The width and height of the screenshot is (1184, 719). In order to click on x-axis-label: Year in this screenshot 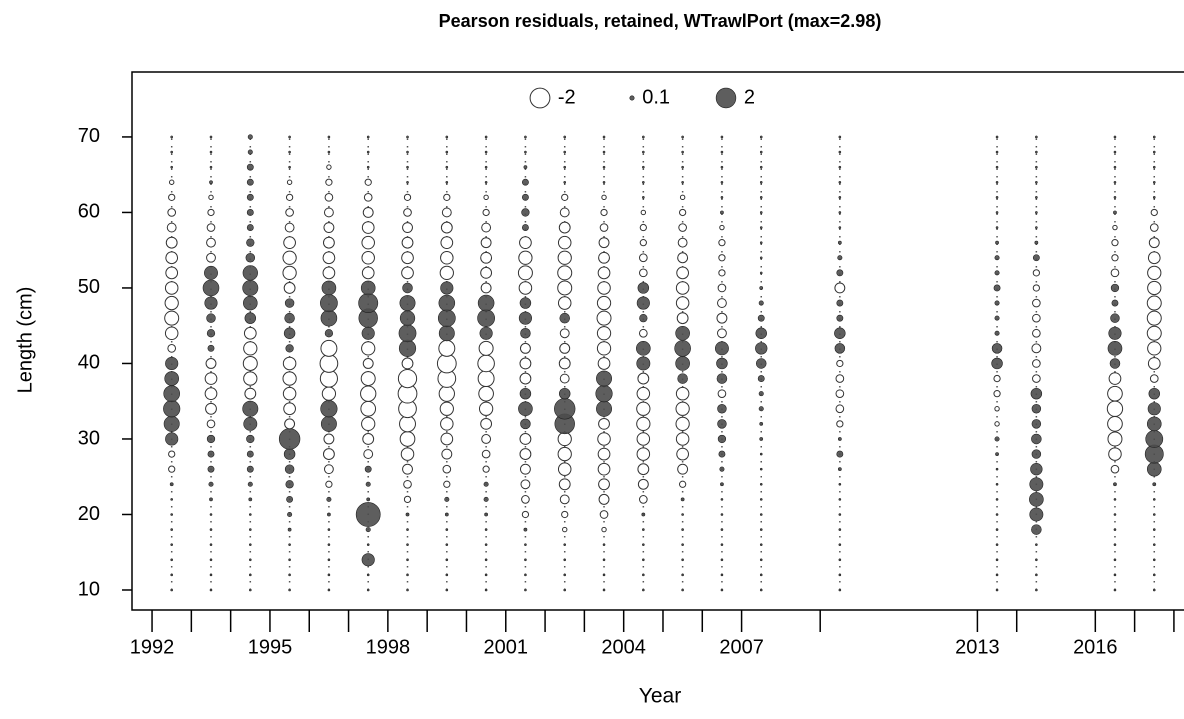, I will do `click(660, 696)`.